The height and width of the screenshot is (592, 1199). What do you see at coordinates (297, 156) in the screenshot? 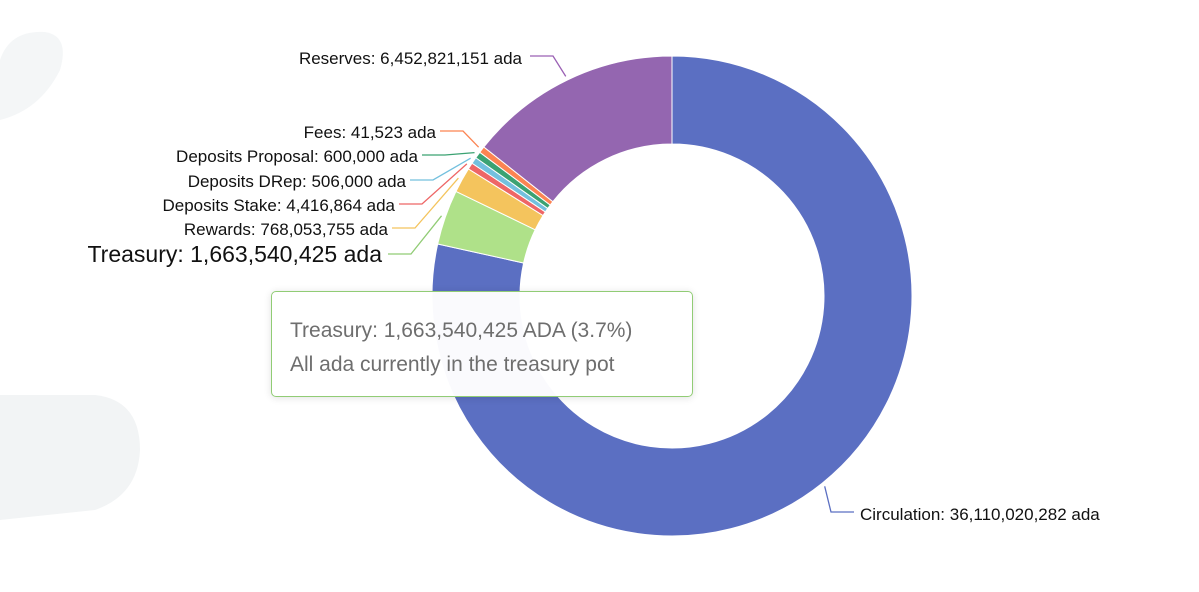
I see `slice-label-deposits-proposal: Deposits Proposal: 600,000 ada` at bounding box center [297, 156].